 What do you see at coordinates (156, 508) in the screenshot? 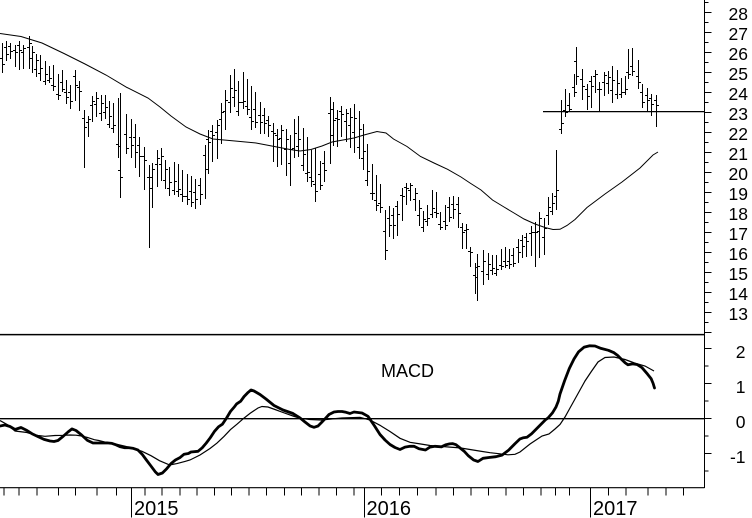
I see `svg-text: 2015` at bounding box center [156, 508].